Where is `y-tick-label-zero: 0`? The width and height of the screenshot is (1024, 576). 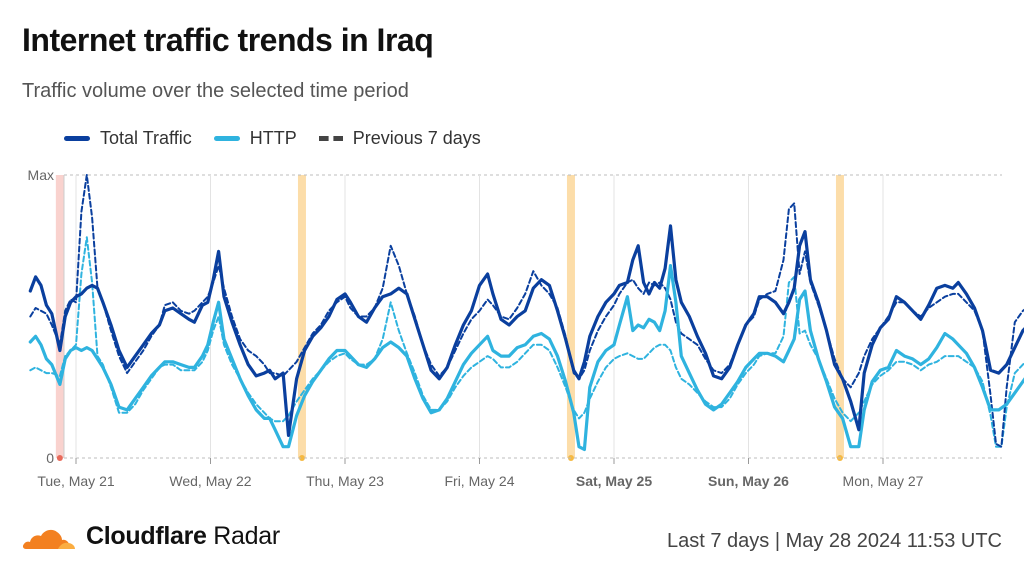 y-tick-label-zero: 0 is located at coordinates (50, 458).